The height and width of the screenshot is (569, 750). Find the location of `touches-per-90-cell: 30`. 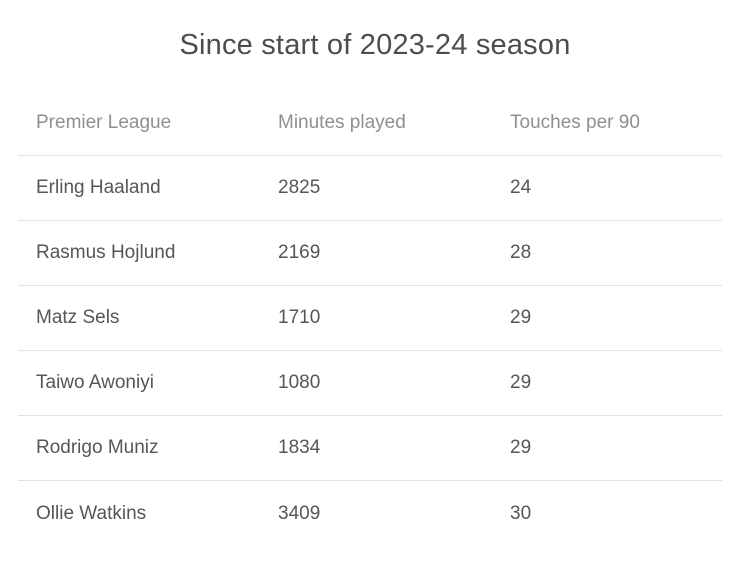

touches-per-90-cell: 30 is located at coordinates (521, 513).